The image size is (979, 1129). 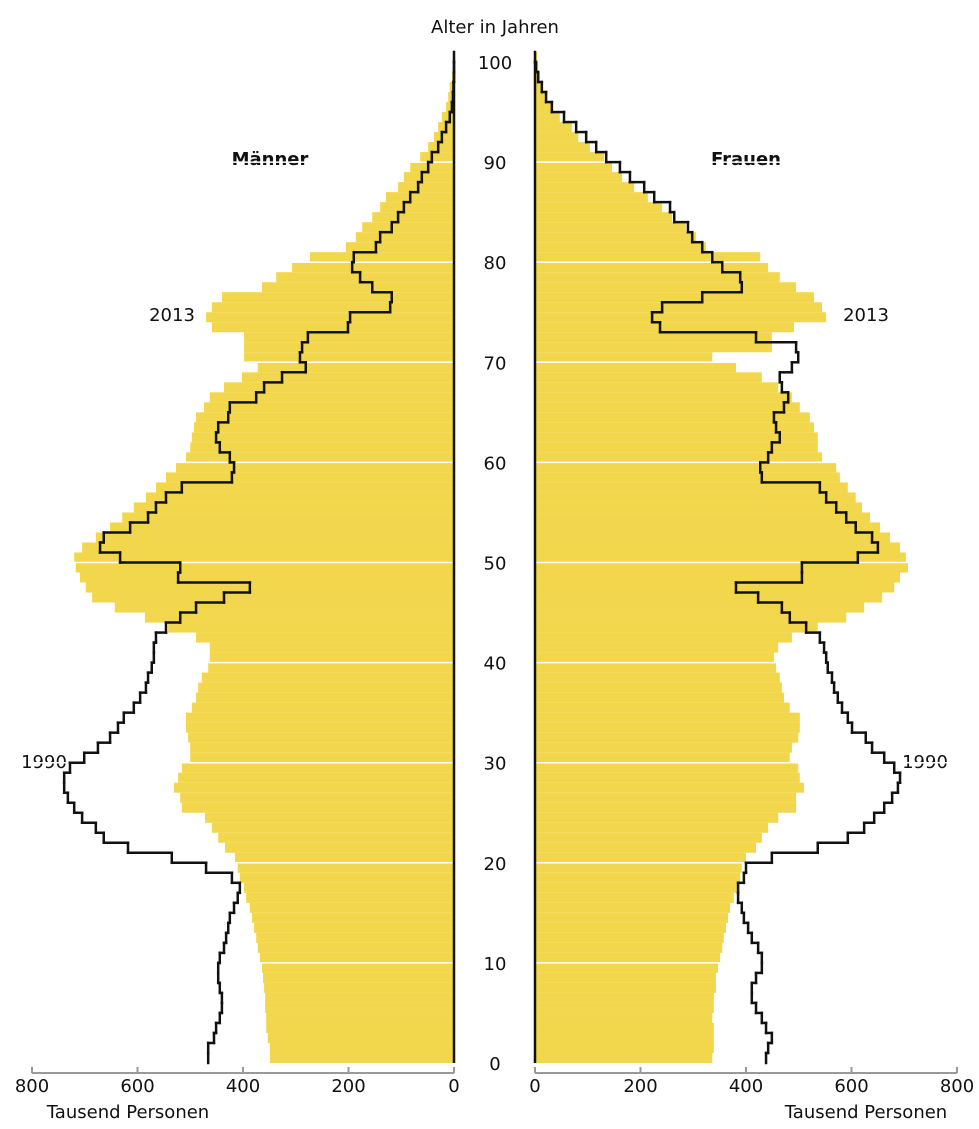 What do you see at coordinates (495, 163) in the screenshot?
I see `y-tick-label: 90` at bounding box center [495, 163].